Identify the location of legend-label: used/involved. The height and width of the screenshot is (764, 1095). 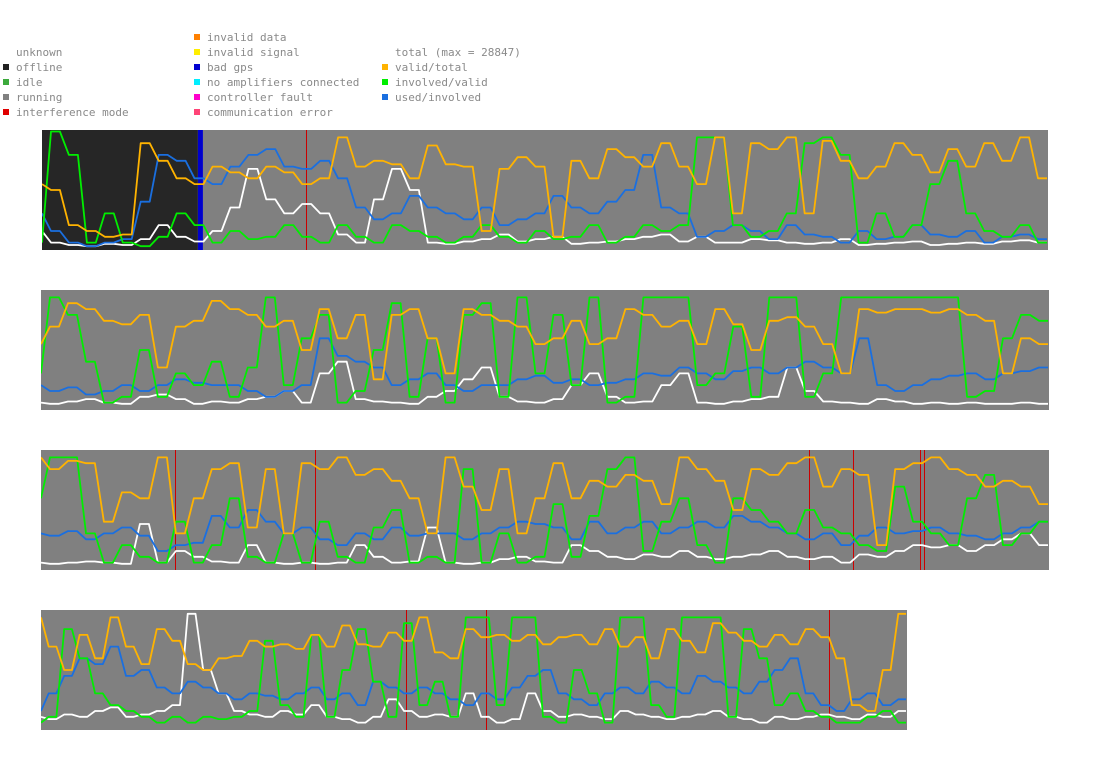
(438, 97).